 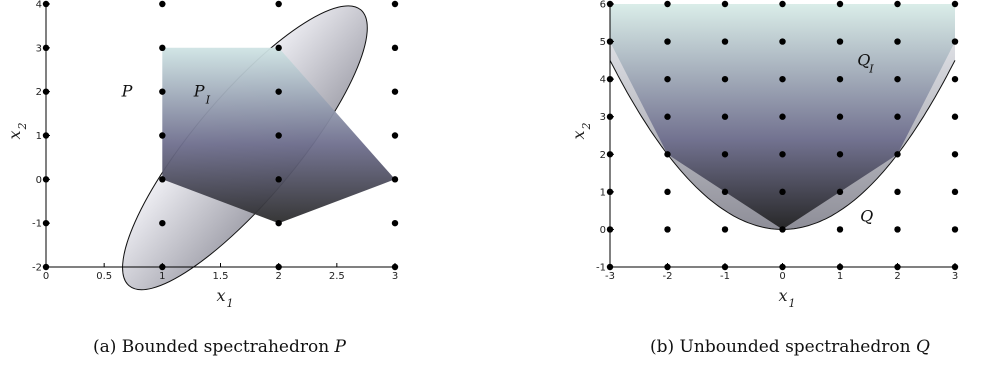 I want to click on x-tick-label: 2.5, so click(x=337, y=276).